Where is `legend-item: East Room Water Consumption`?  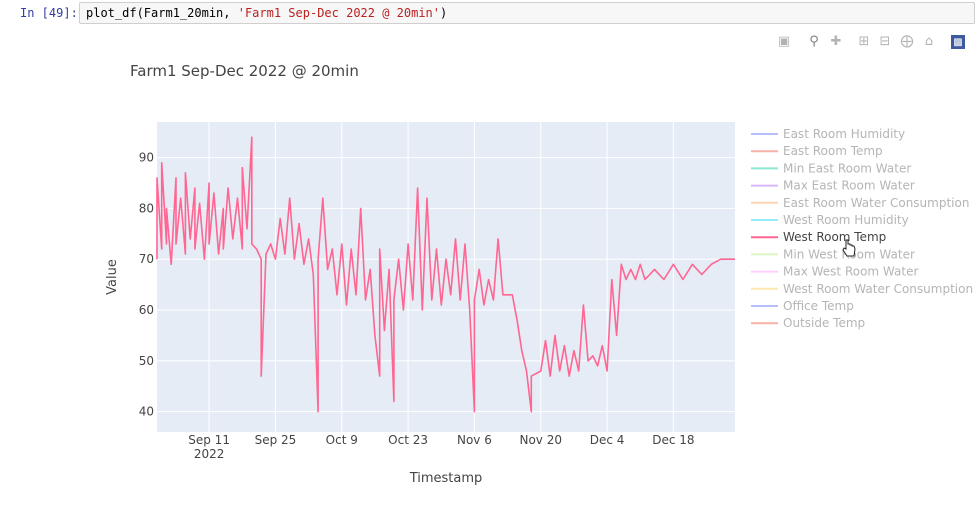 legend-item: East Room Water Consumption is located at coordinates (860, 203).